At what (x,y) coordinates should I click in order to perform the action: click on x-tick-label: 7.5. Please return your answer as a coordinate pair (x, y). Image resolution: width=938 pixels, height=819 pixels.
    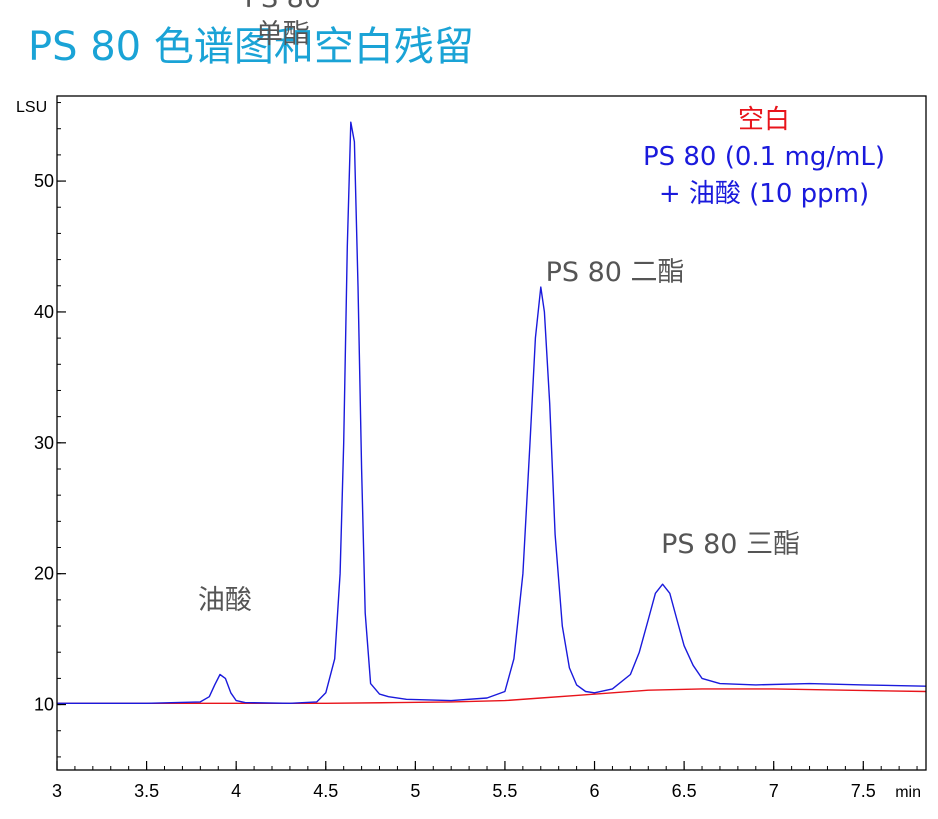
    Looking at the image, I should click on (863, 791).